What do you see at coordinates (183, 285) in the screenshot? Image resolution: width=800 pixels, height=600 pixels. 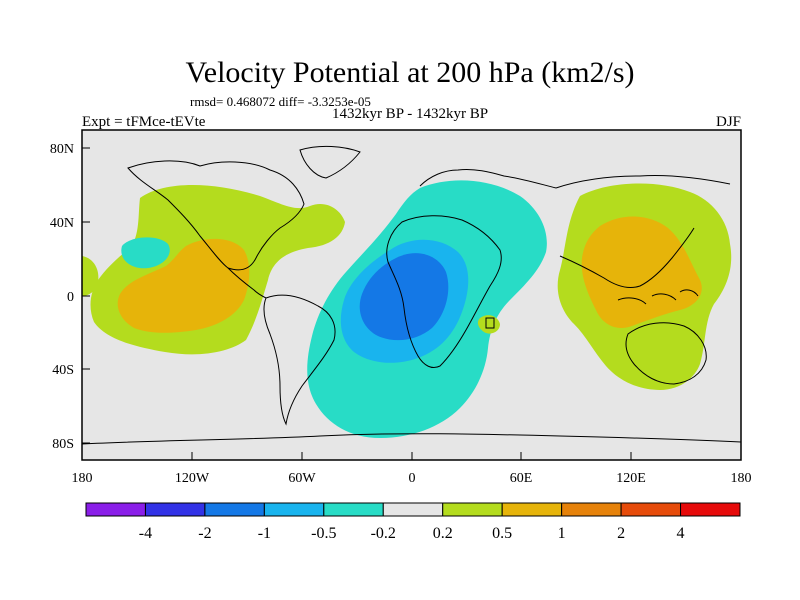 I see `contour-pos-east-pacific` at bounding box center [183, 285].